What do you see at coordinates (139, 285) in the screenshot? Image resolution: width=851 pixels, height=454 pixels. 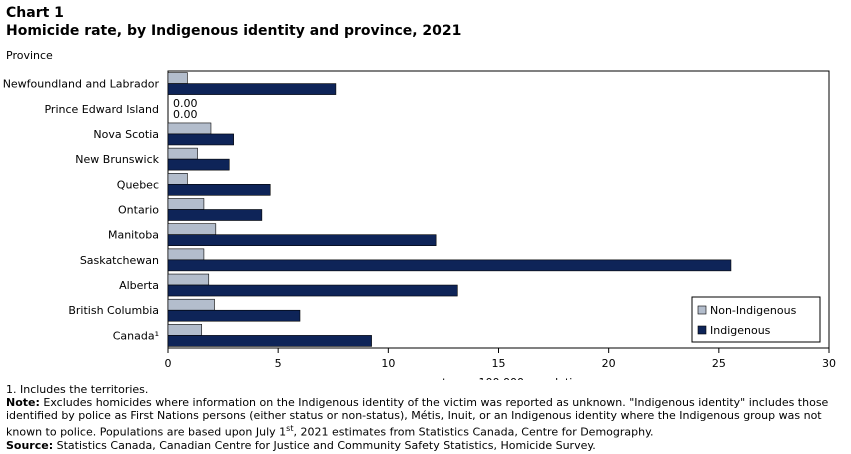 I see `category-label-alberta: Alberta` at bounding box center [139, 285].